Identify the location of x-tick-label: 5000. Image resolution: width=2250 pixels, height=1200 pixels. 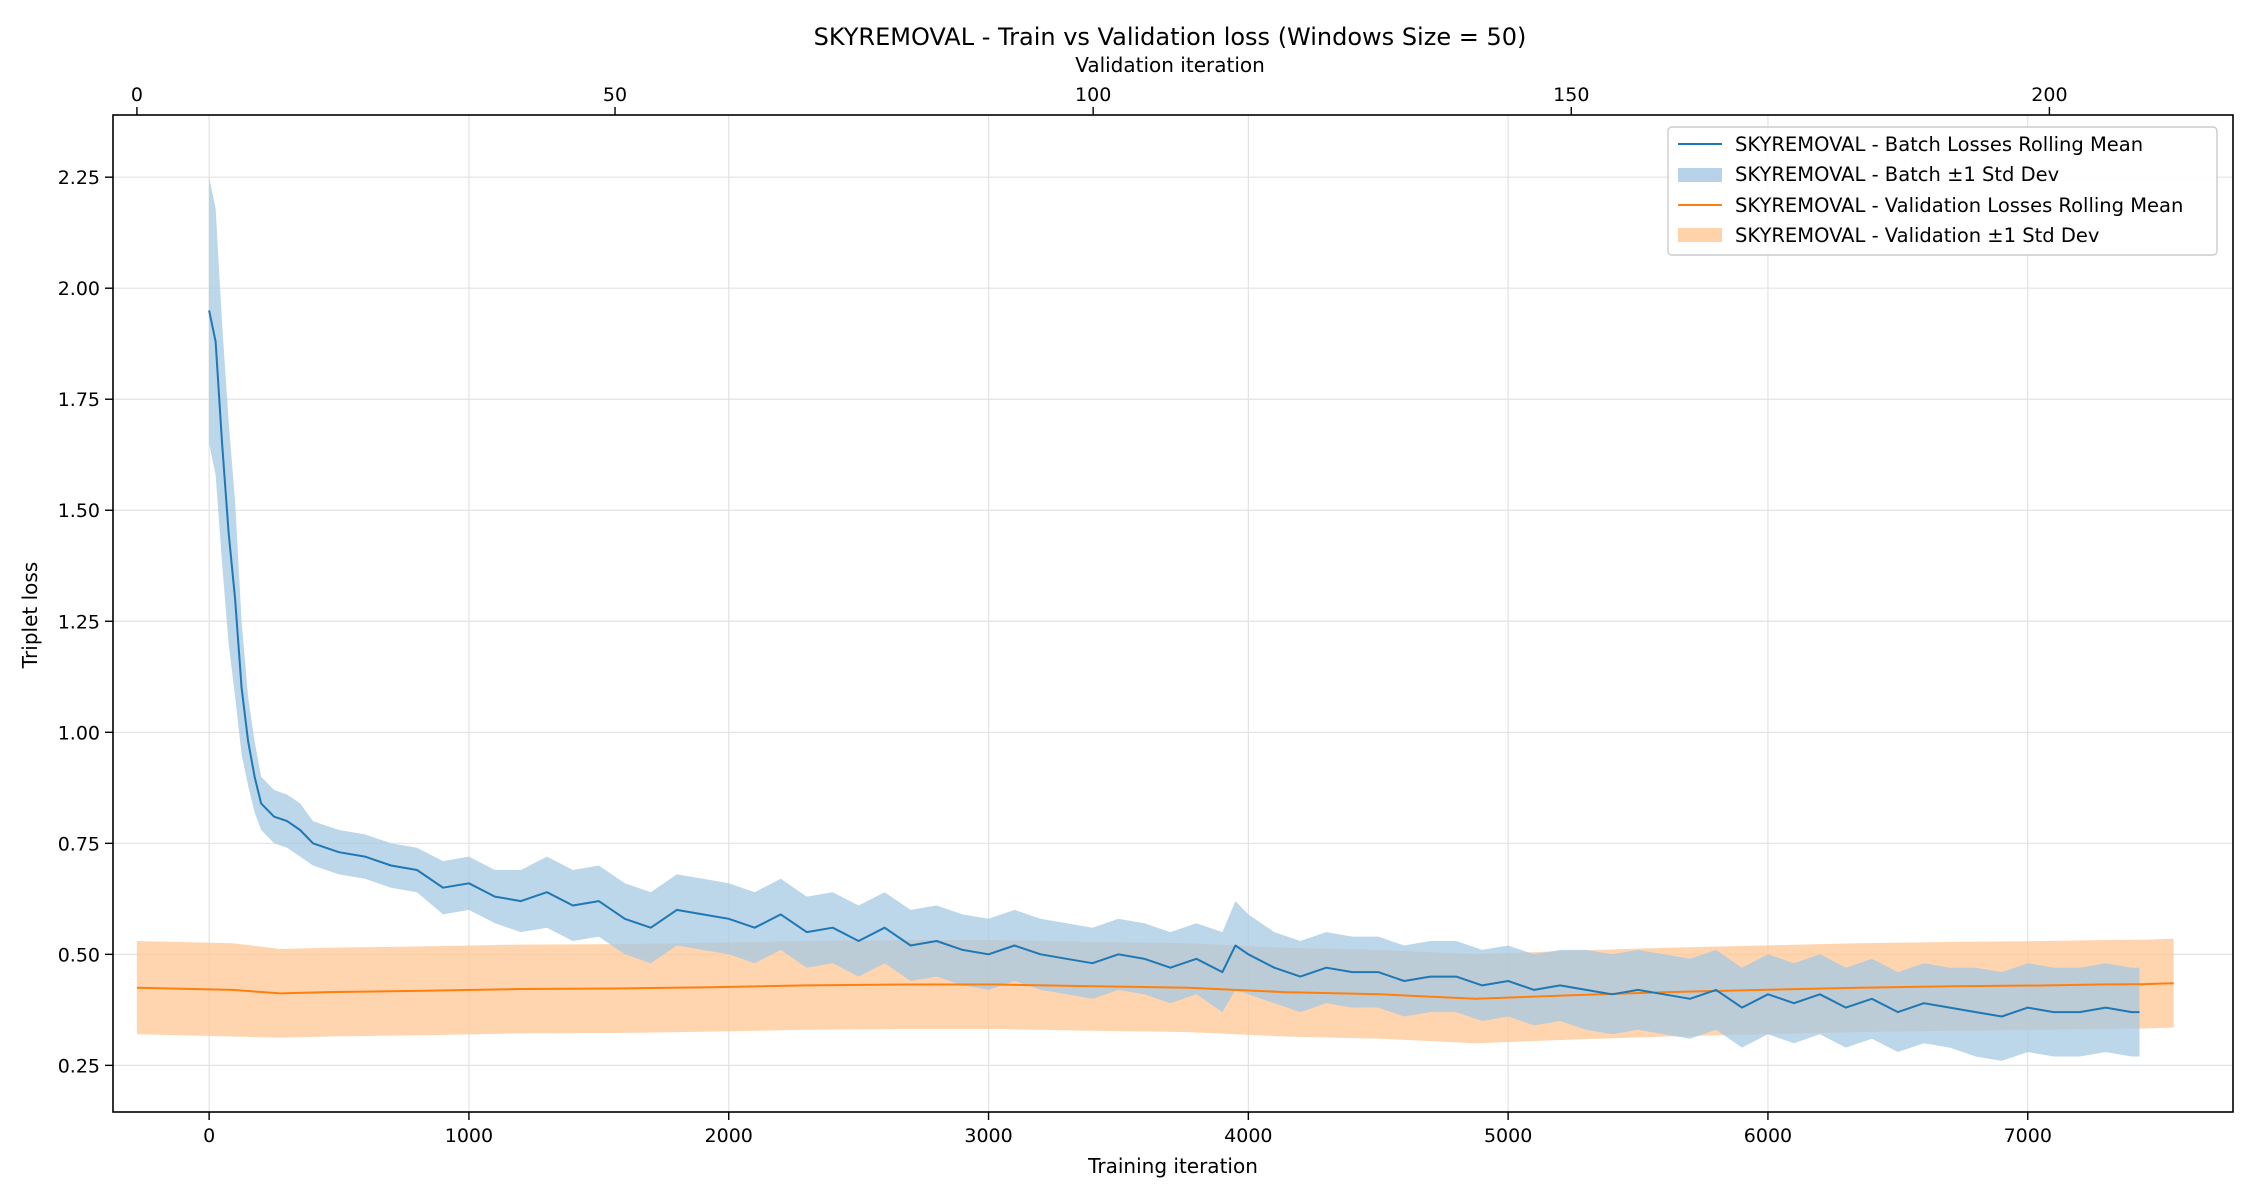
(1508, 1136).